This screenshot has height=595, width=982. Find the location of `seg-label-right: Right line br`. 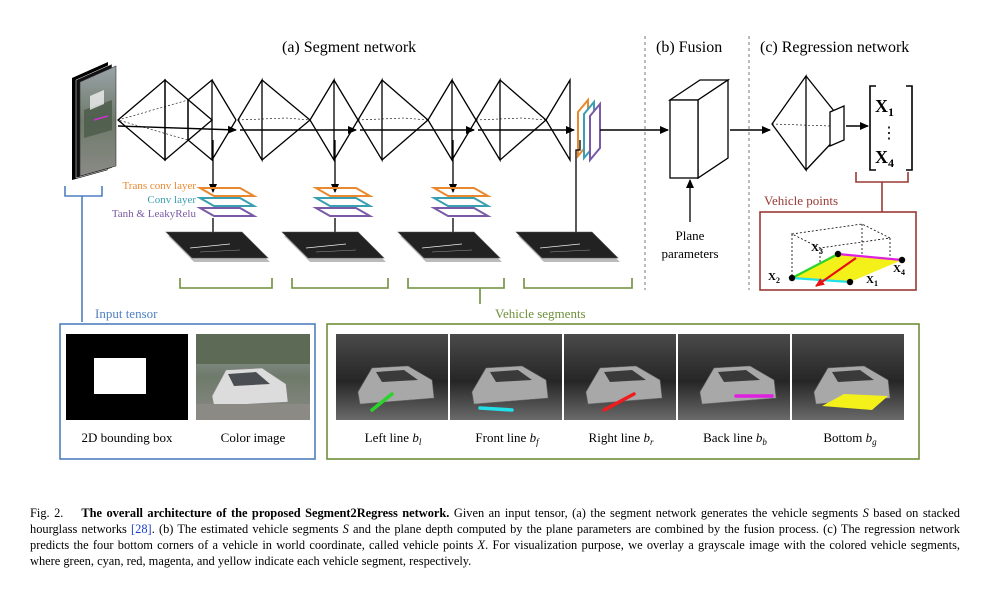

seg-label-right: Right line br is located at coordinates (621, 438).